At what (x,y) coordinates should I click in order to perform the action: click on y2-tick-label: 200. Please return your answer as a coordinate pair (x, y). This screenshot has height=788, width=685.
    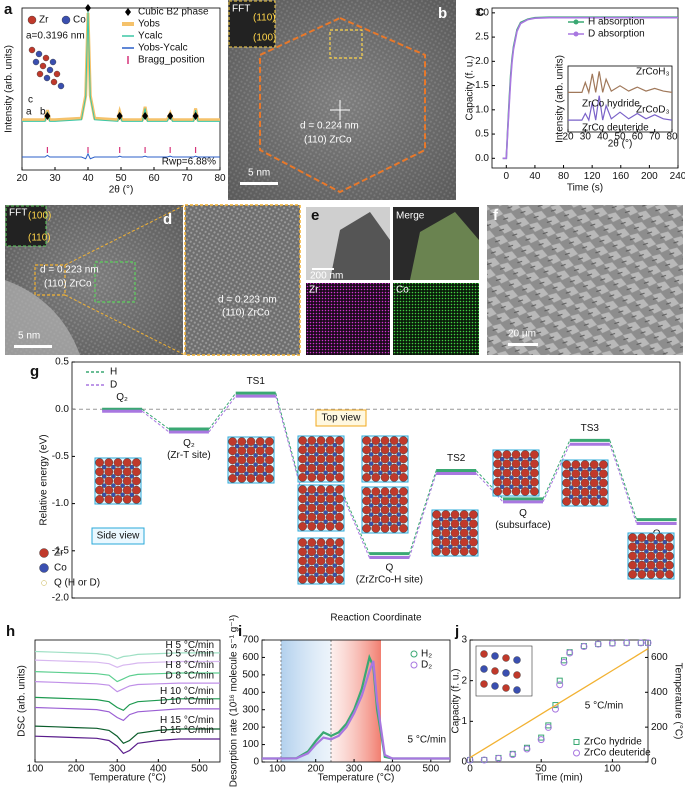
    Looking at the image, I should click on (659, 727).